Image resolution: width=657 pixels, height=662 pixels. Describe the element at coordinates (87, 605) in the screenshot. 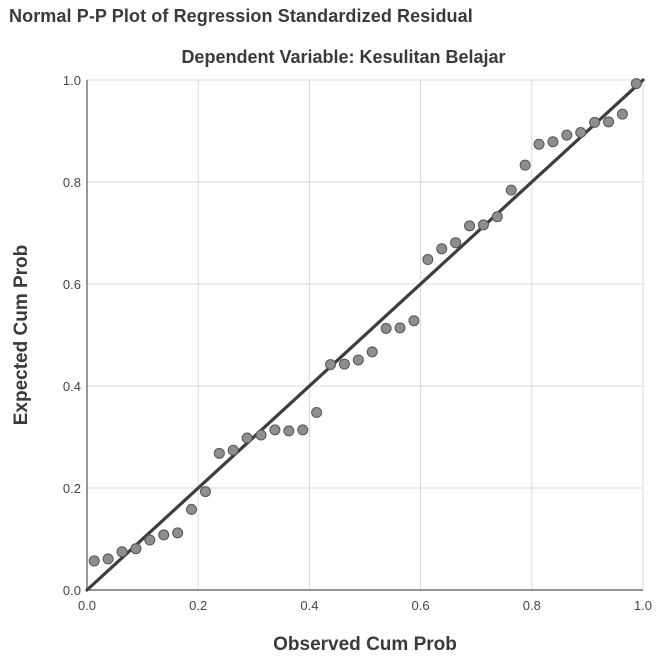

I see `x-tick-label: 0.0` at that location.